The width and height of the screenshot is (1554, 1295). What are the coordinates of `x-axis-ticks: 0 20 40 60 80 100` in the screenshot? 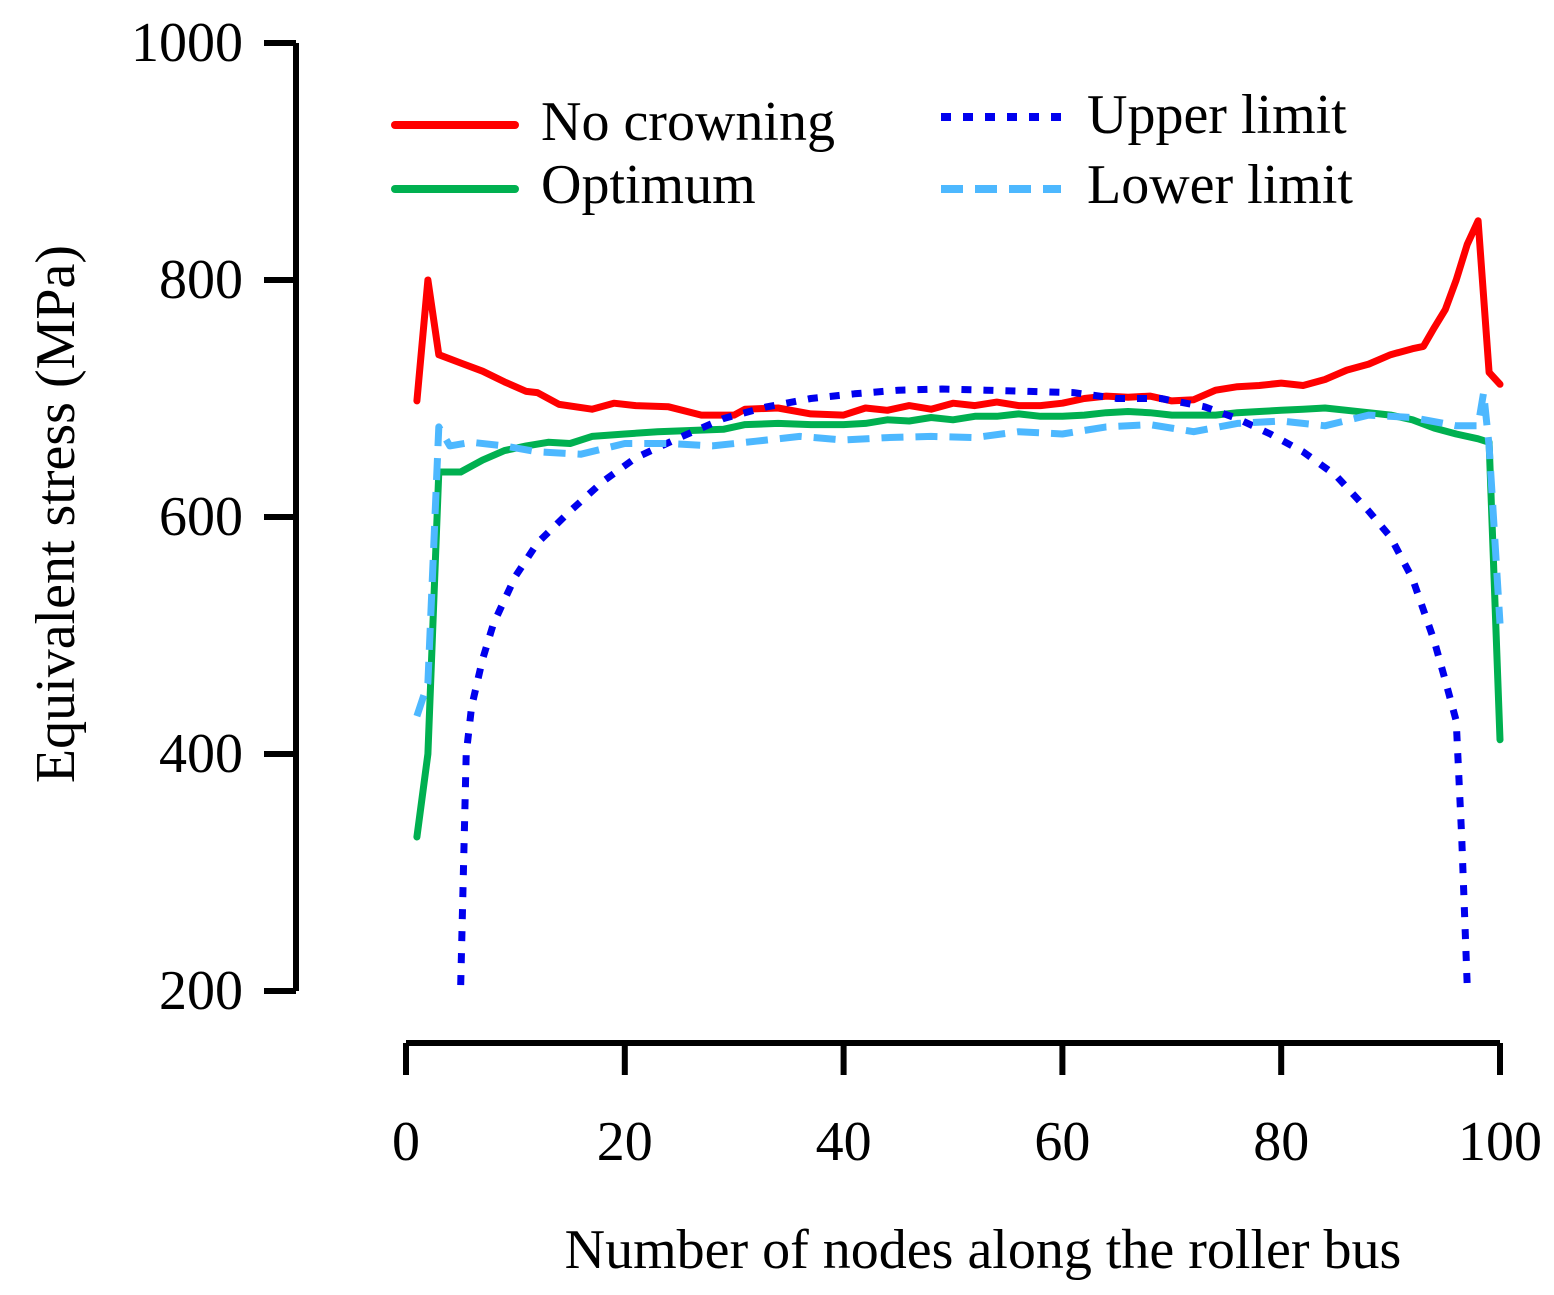 It's located at (967, 1108).